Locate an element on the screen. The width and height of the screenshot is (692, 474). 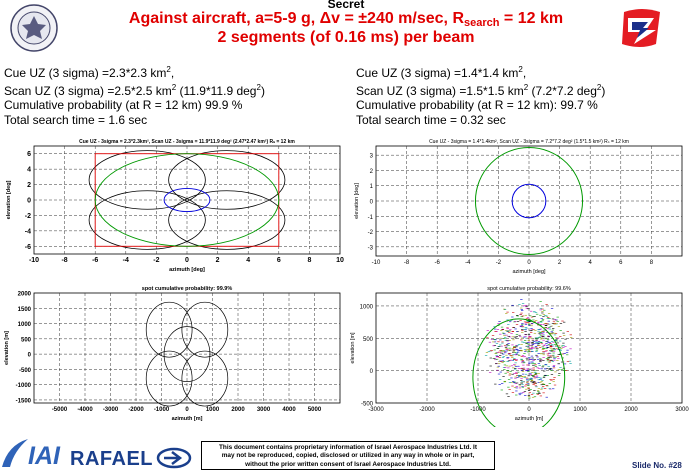
y-tick-label: 6 is located at coordinates (29, 154).